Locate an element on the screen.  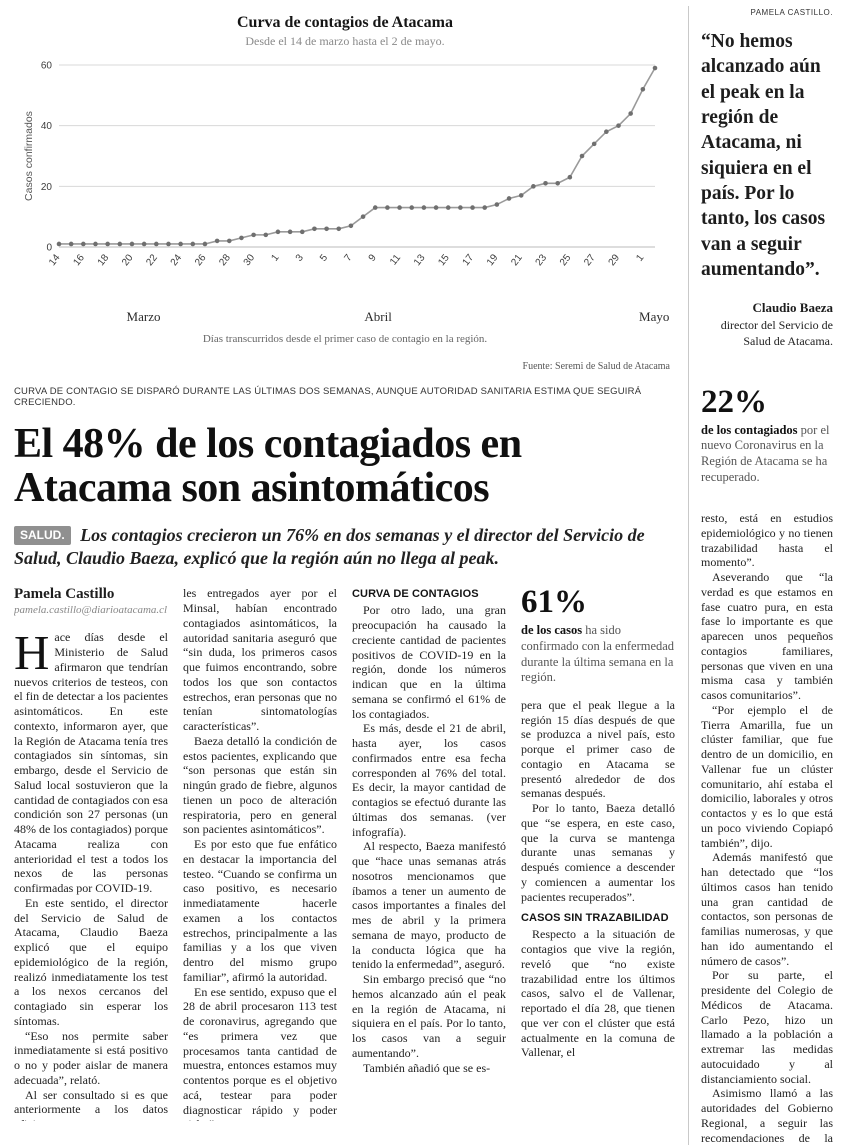
x-tick-label: 27 is located at coordinates (590, 260).